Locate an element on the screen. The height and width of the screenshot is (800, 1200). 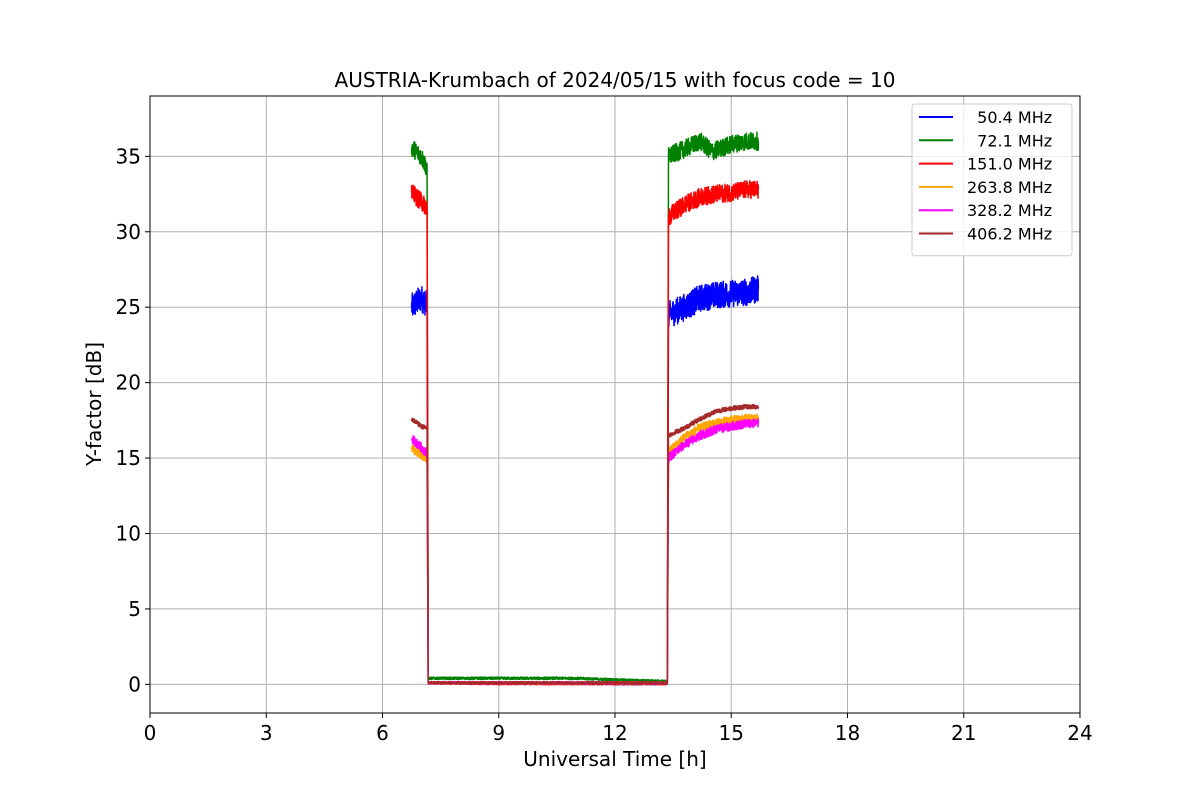
legend-label: 263.8 MHz is located at coordinates (1009, 187).